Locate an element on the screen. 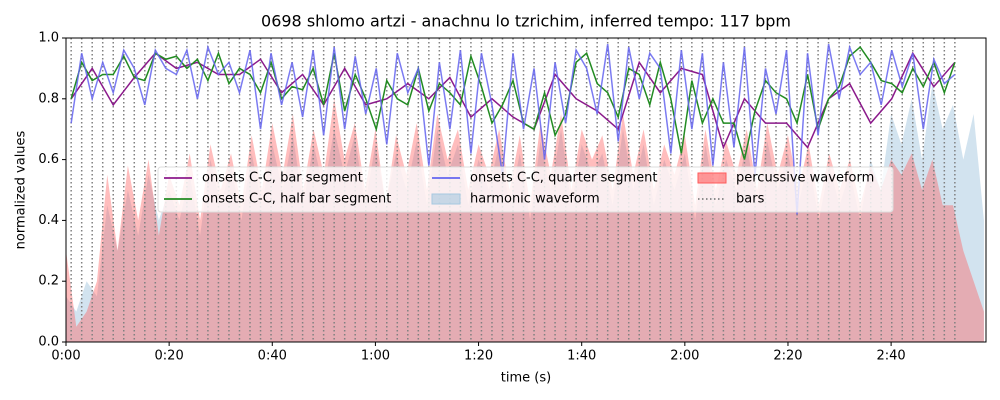  x-tick-label: 0:20 is located at coordinates (169, 356).